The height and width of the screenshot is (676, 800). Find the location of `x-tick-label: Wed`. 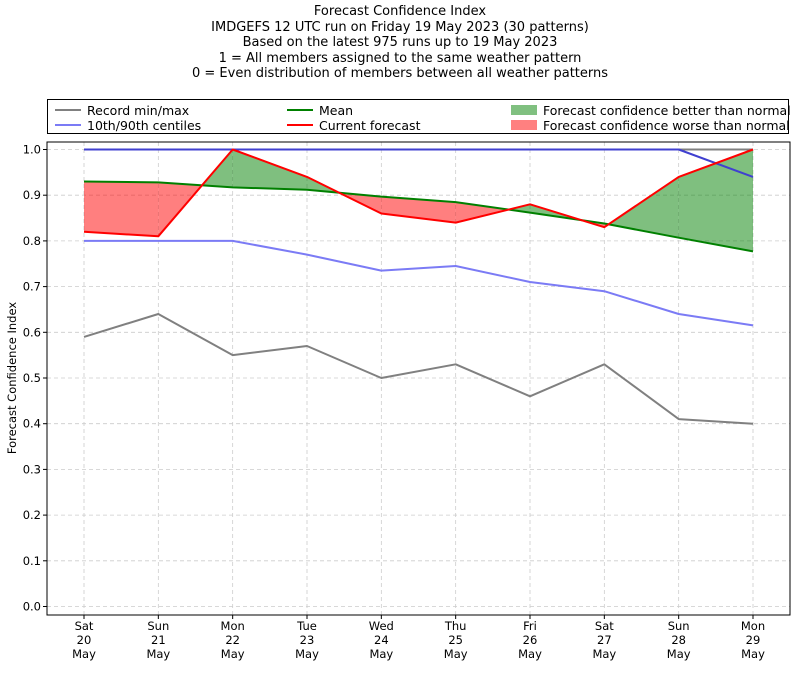

x-tick-label: Wed is located at coordinates (381, 626).